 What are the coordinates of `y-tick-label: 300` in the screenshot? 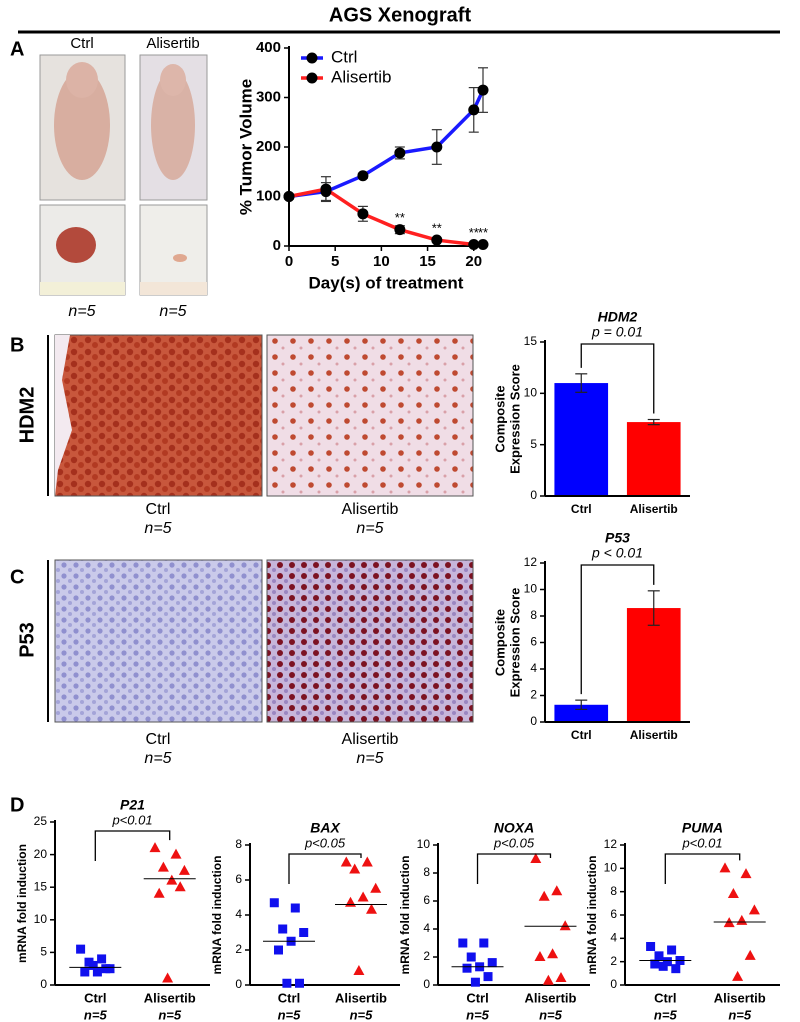 It's located at (268, 96).